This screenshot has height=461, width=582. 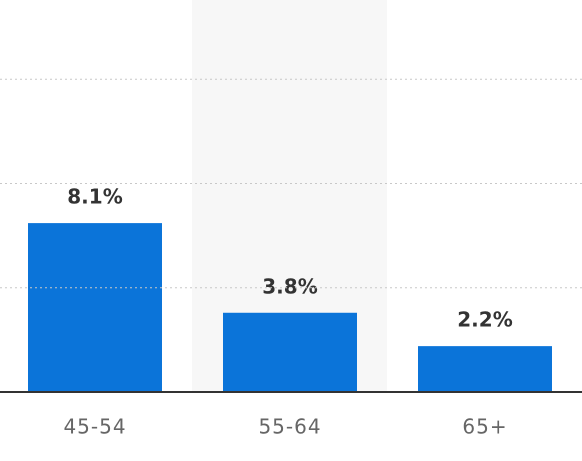 What do you see at coordinates (289, 427) in the screenshot?
I see `x-tick-label: 55-64` at bounding box center [289, 427].